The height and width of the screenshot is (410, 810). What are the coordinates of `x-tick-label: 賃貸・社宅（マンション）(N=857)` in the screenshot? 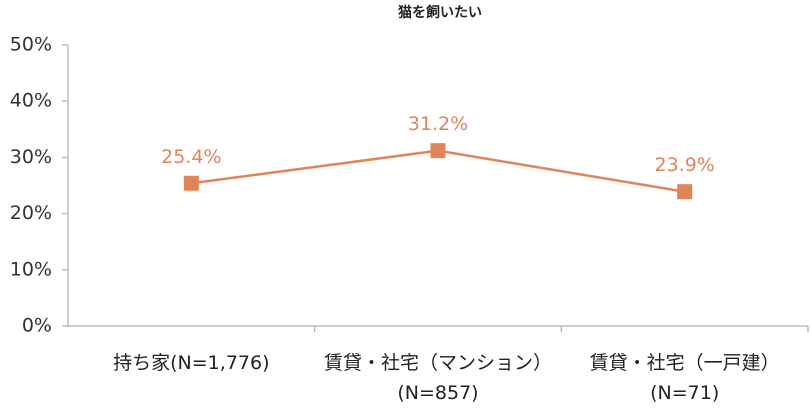 It's located at (438, 378).